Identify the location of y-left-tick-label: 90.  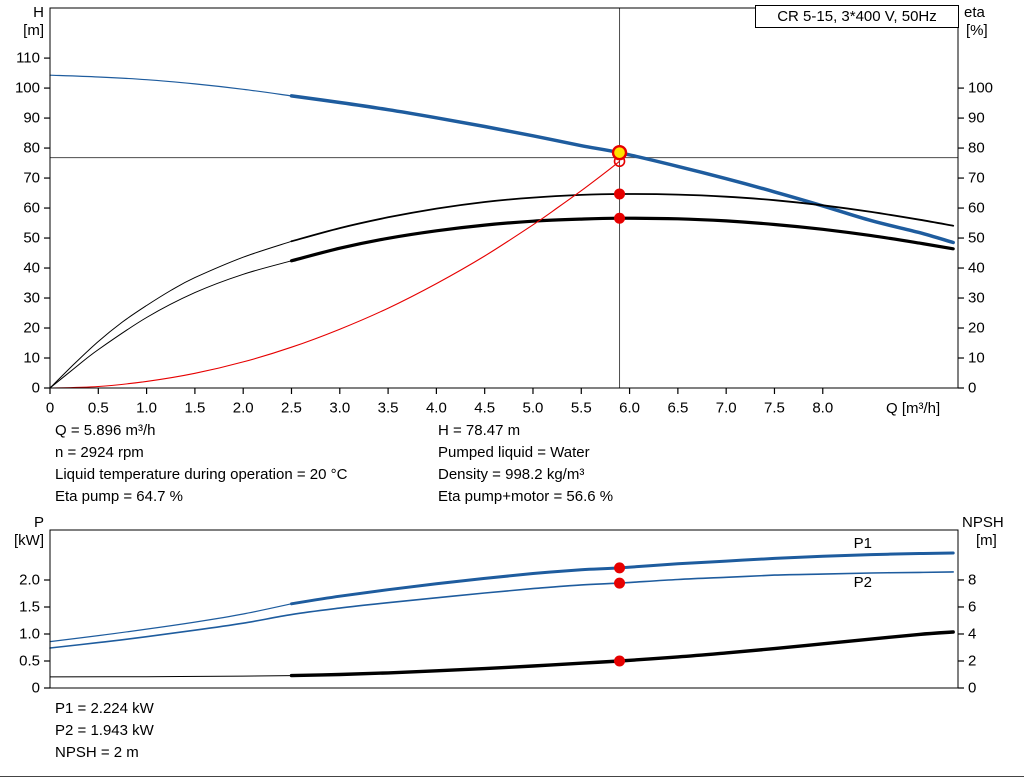
(31, 118).